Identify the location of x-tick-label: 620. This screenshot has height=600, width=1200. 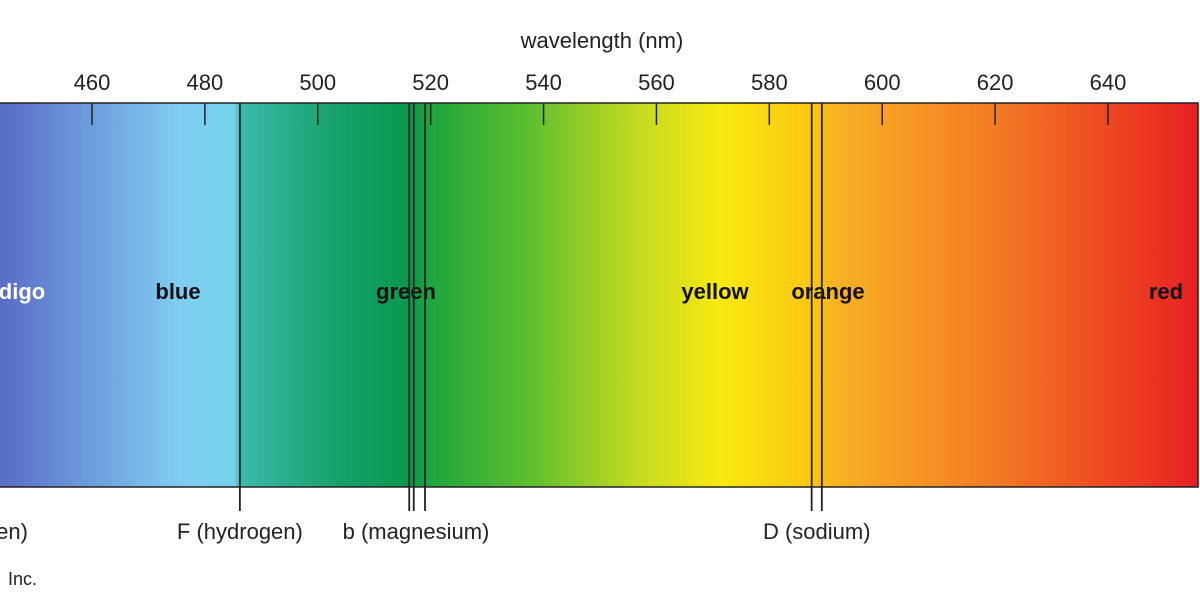
(995, 82).